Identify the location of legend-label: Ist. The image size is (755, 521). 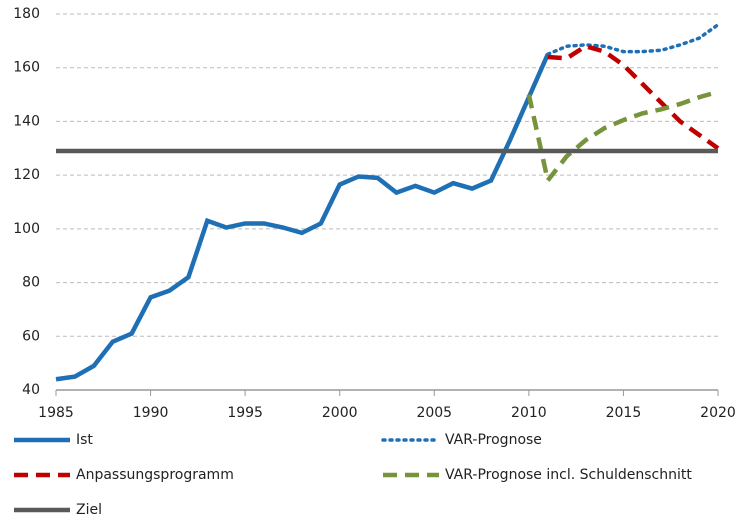
(84, 440).